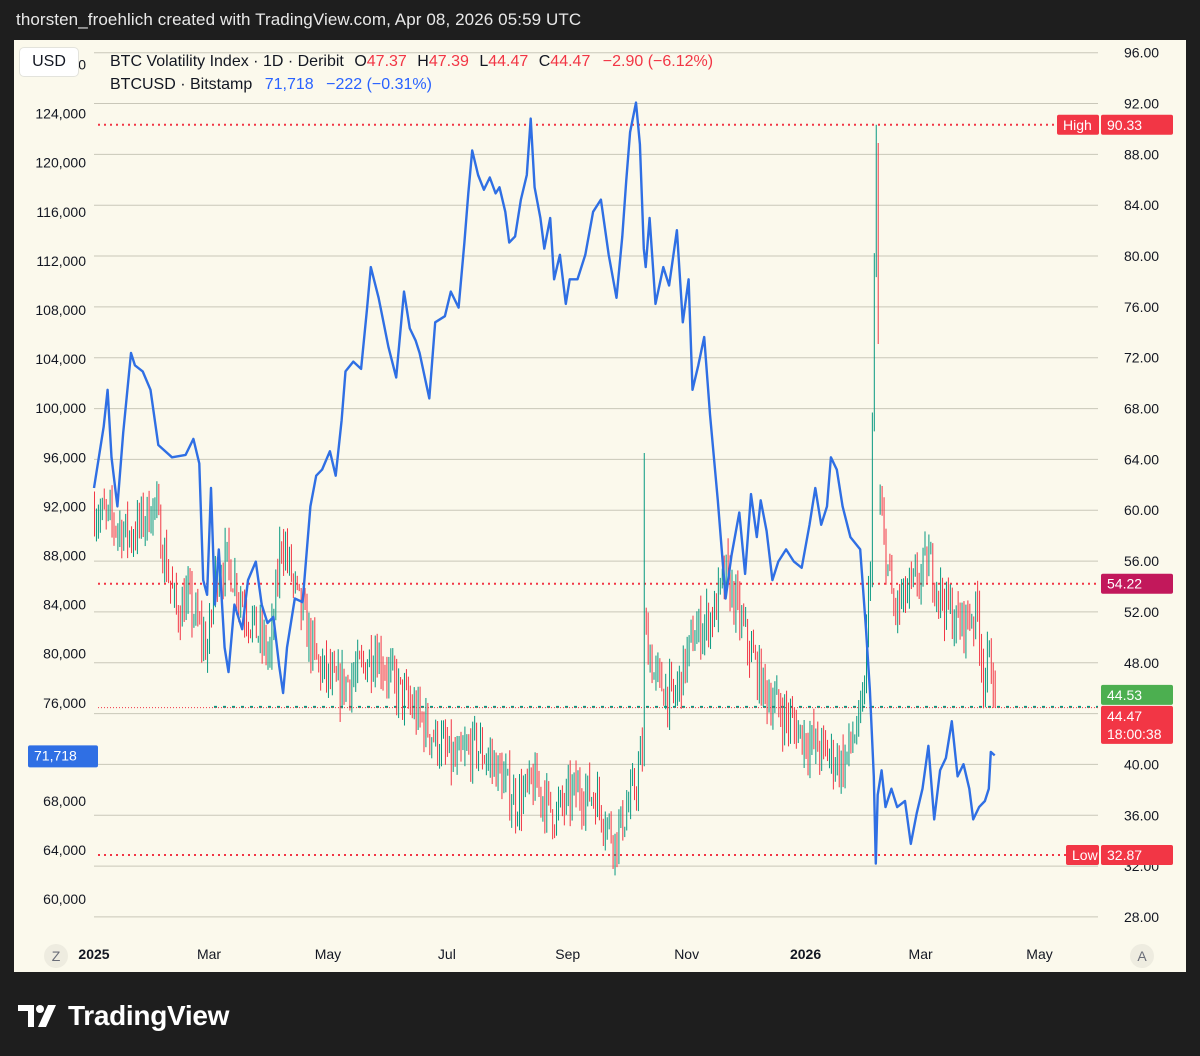 Image resolution: width=1200 pixels, height=1056 pixels. Describe the element at coordinates (805, 954) in the screenshot. I see `x-axis-tick-label: 2026` at that location.